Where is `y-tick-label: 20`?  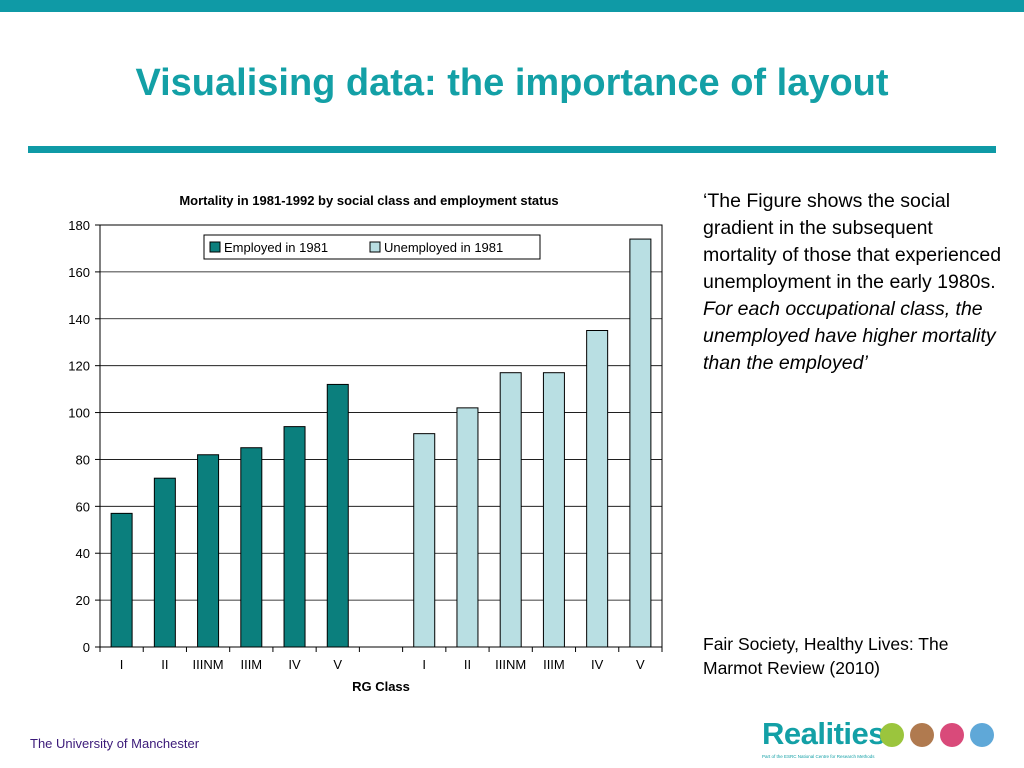
y-tick-label: 20 is located at coordinates (83, 600).